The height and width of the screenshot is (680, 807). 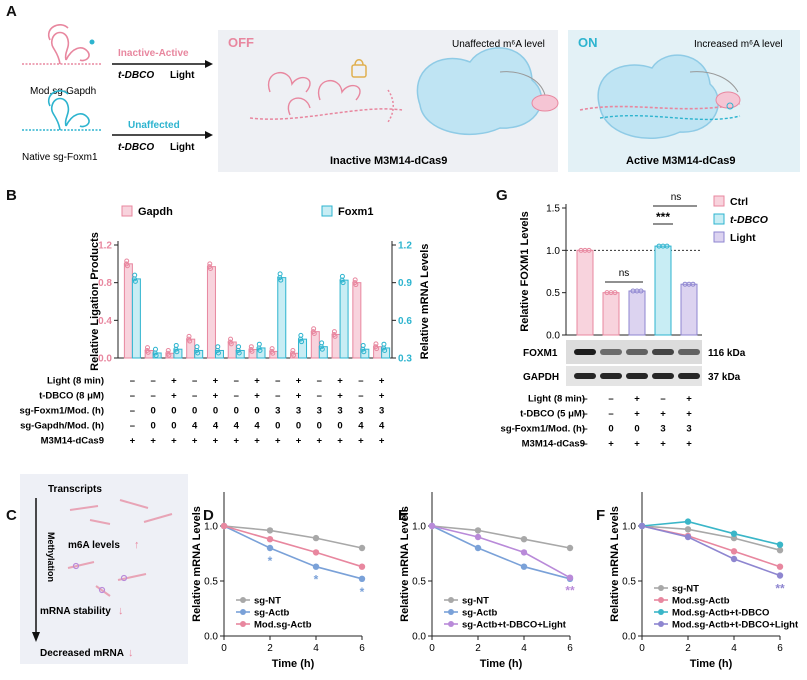 What do you see at coordinates (738, 44) in the screenshot?
I see `on-note: Increased m⁶A level` at bounding box center [738, 44].